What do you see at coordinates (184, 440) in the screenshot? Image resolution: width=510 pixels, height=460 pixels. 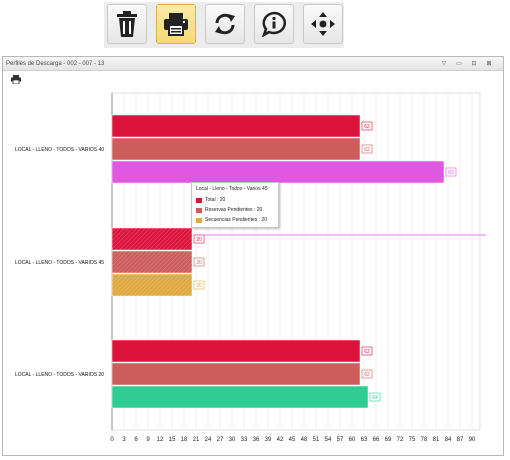 I see `x-tick-label: 18` at bounding box center [184, 440].